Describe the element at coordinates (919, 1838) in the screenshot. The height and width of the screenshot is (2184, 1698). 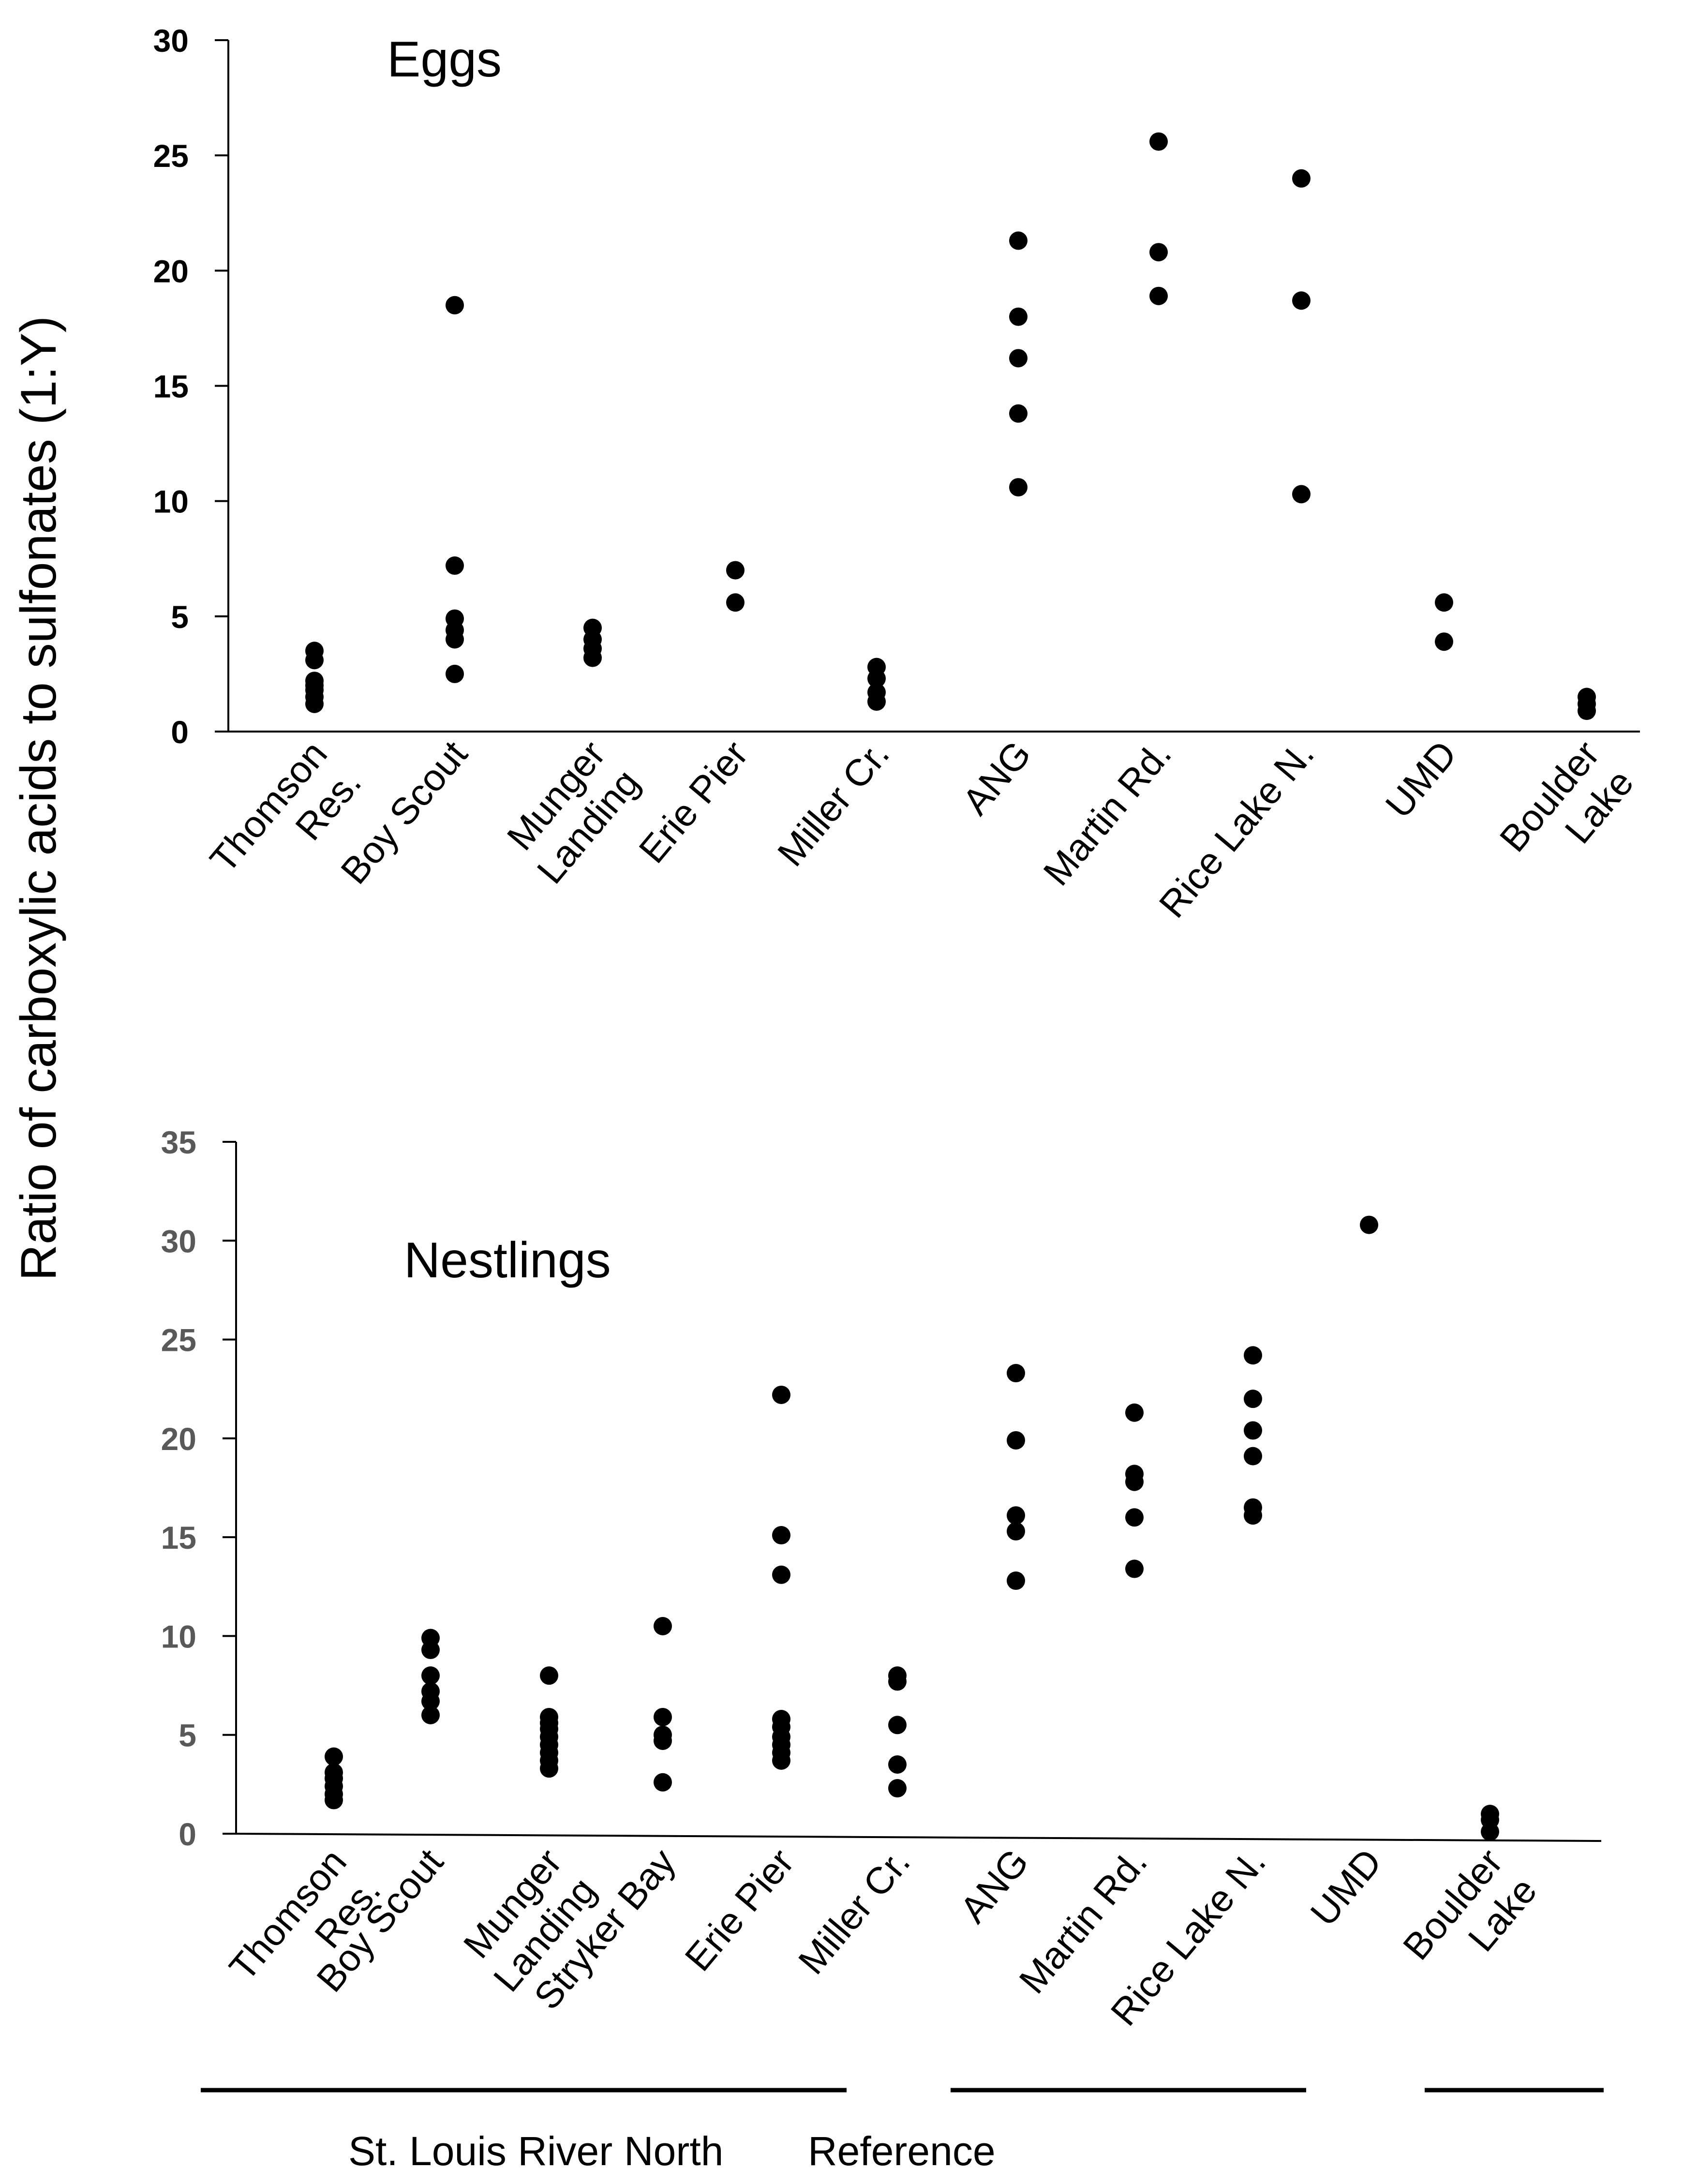
I see `x-axis-line` at that location.